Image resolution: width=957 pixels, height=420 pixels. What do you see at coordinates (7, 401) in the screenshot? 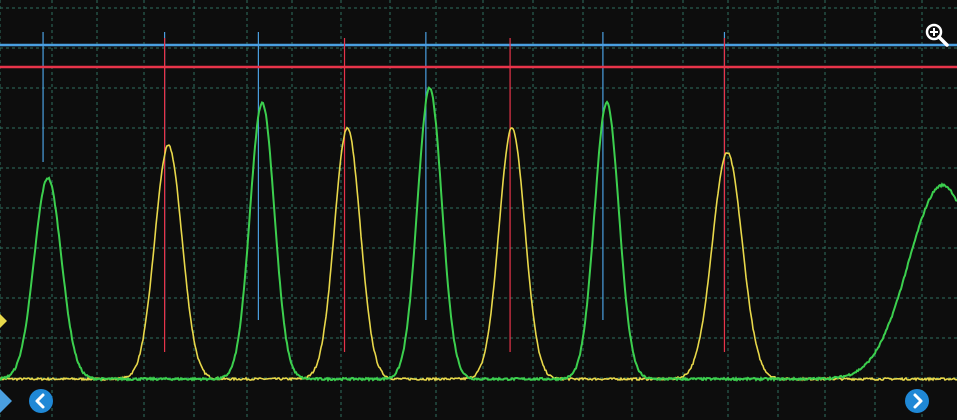
I see `position-marker-icon` at bounding box center [7, 401].